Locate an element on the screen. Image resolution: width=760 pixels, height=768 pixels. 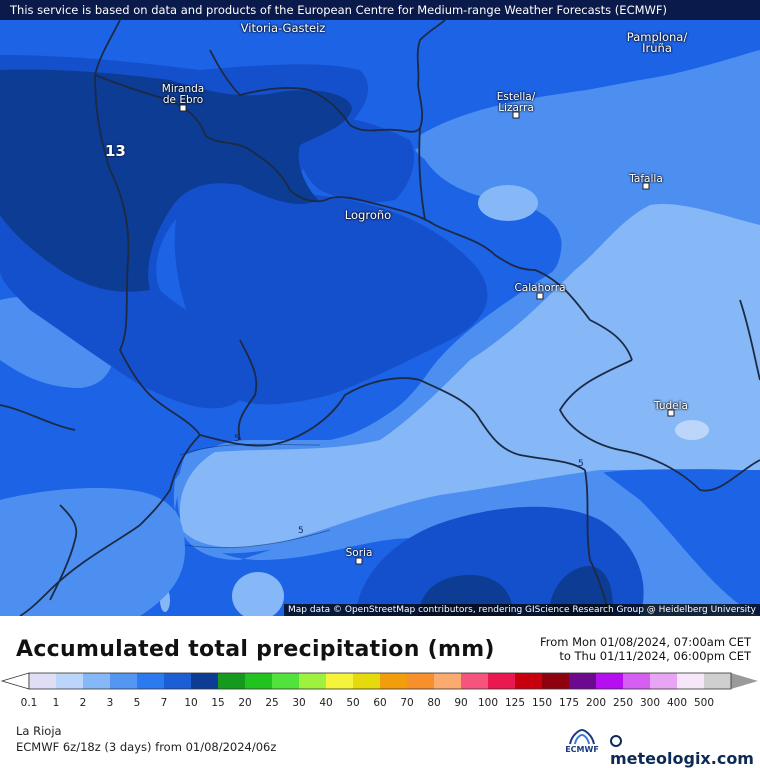
scale-tick-250: 250 is located at coordinates (623, 703).